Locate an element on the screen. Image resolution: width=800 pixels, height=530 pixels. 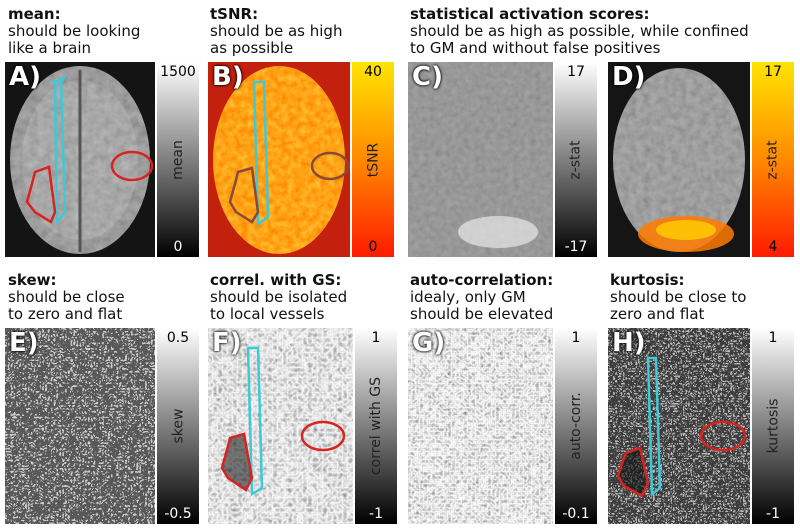
colorbar-label: auto-corr. is located at coordinates (576, 426).